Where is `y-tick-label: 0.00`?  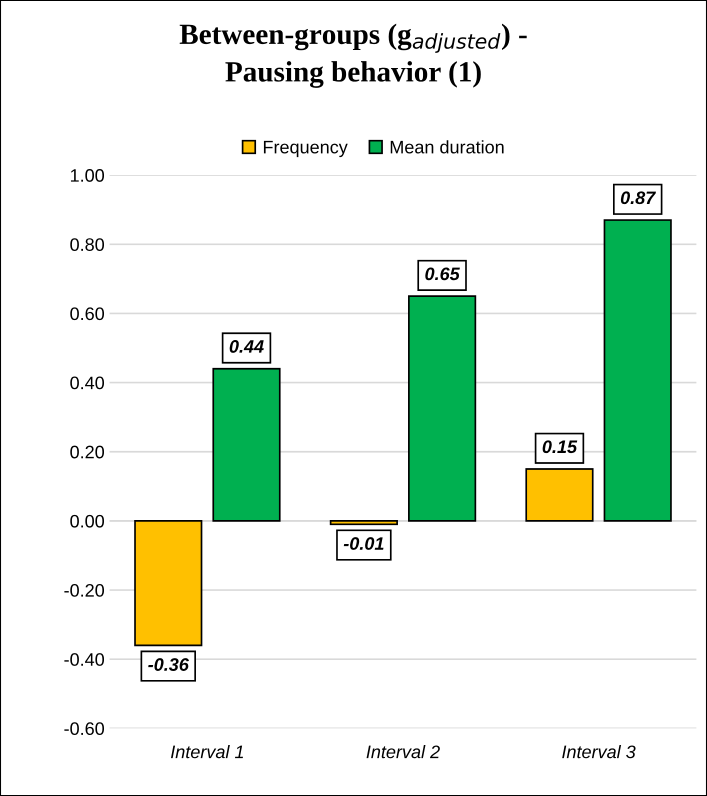
y-tick-label: 0.00 is located at coordinates (87, 521).